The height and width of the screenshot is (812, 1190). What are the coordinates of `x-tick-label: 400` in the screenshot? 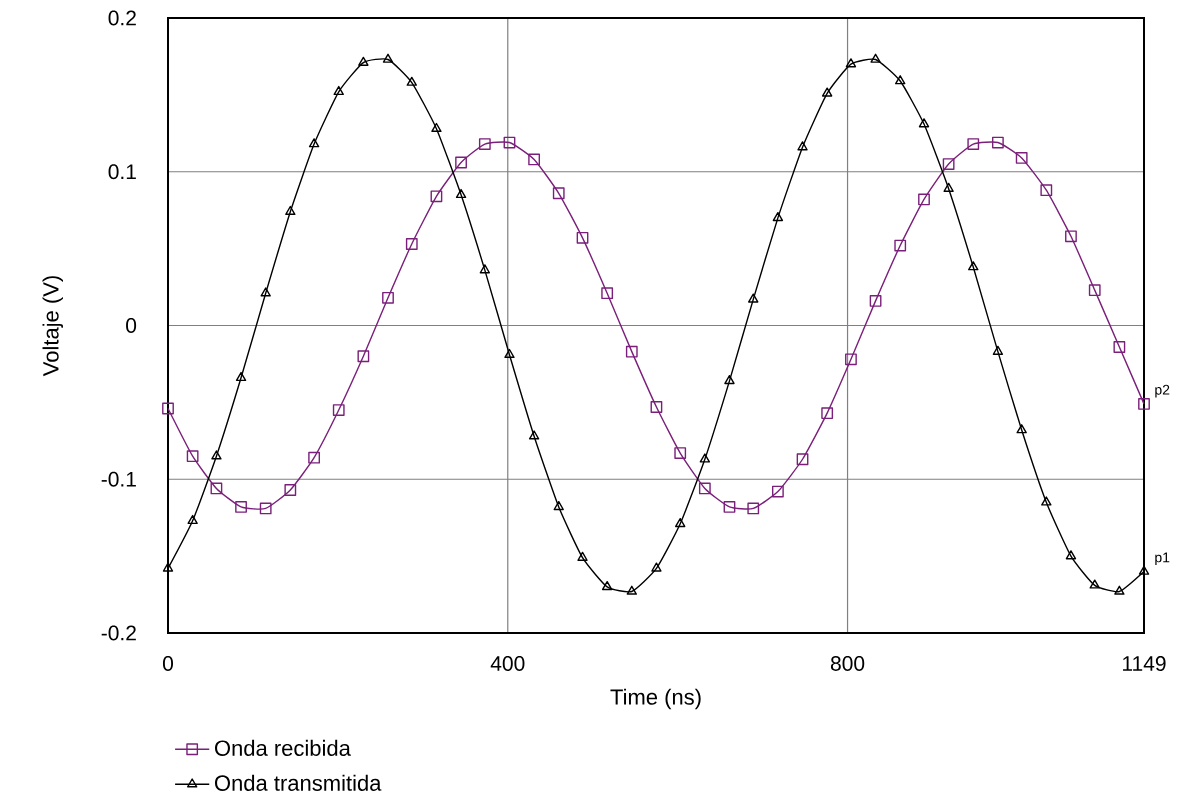 It's located at (507, 663).